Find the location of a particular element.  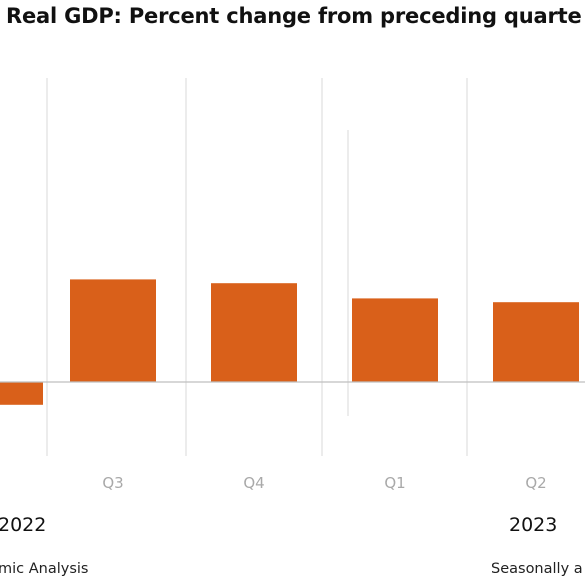

bar-2022-q2 is located at coordinates (21, 393).